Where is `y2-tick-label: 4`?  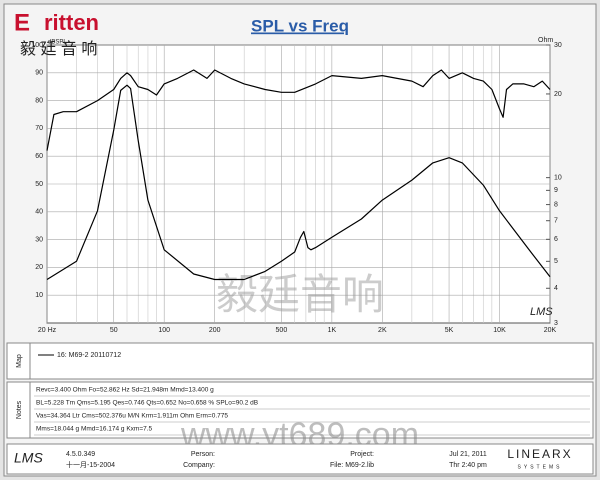 y2-tick-label: 4 is located at coordinates (556, 288).